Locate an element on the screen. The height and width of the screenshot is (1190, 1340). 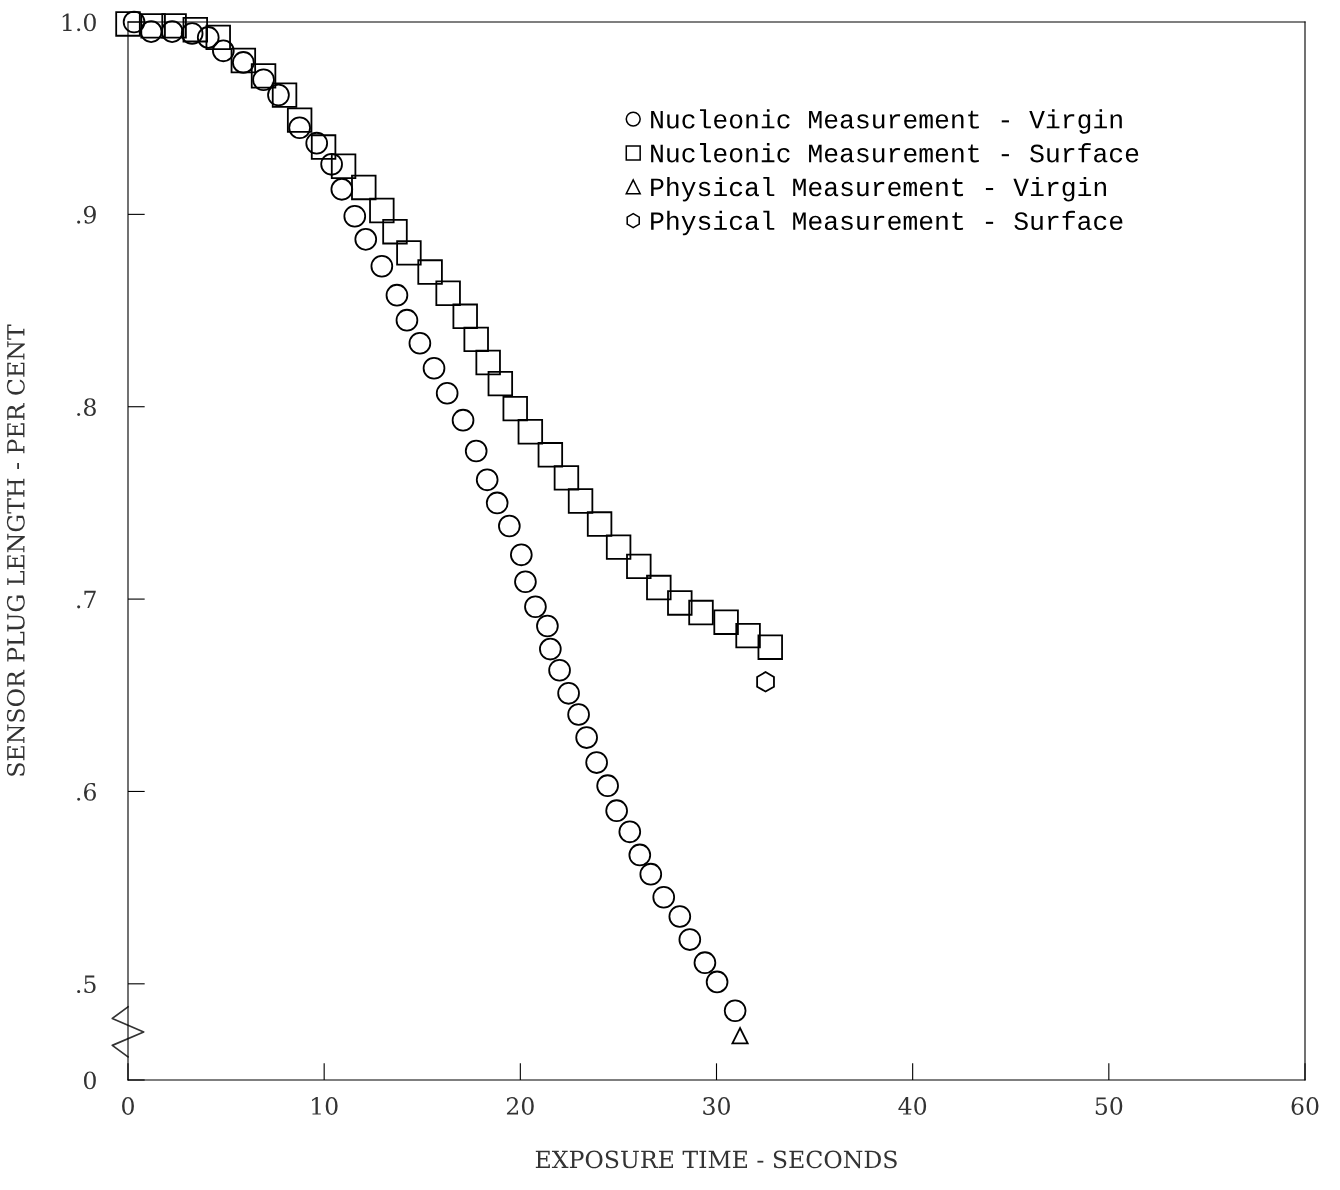
legend-label: Physical Measurement - Surface is located at coordinates (887, 223).